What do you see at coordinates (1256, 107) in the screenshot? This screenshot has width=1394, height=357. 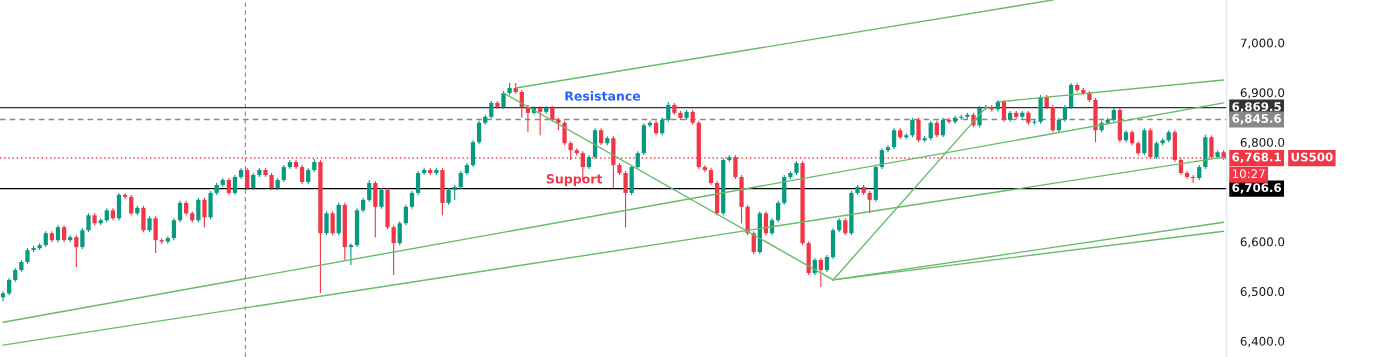 I see `ref-line-label: 6,869.5` at bounding box center [1256, 107].